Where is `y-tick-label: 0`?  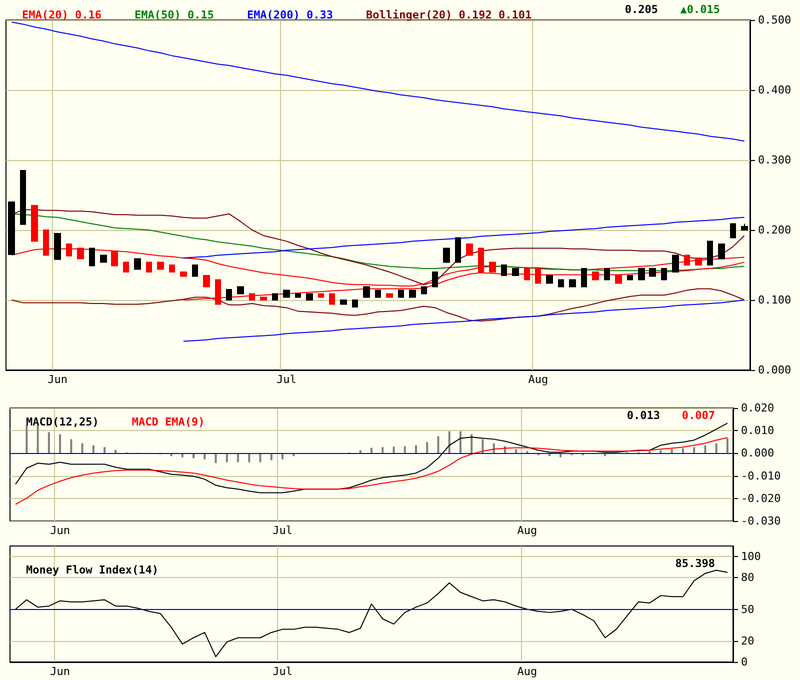 y-tick-label: 0 is located at coordinates (744, 662).